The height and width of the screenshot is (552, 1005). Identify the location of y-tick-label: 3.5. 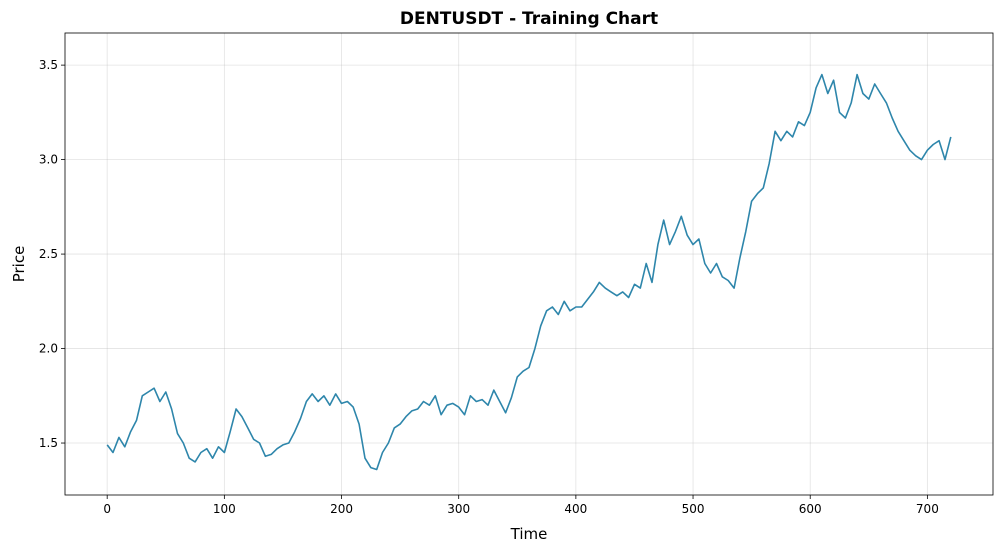
(48, 65).